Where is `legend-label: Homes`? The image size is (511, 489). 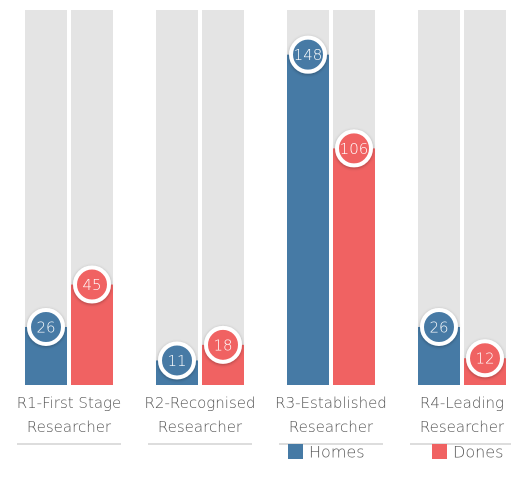
legend-label: Homes is located at coordinates (337, 452).